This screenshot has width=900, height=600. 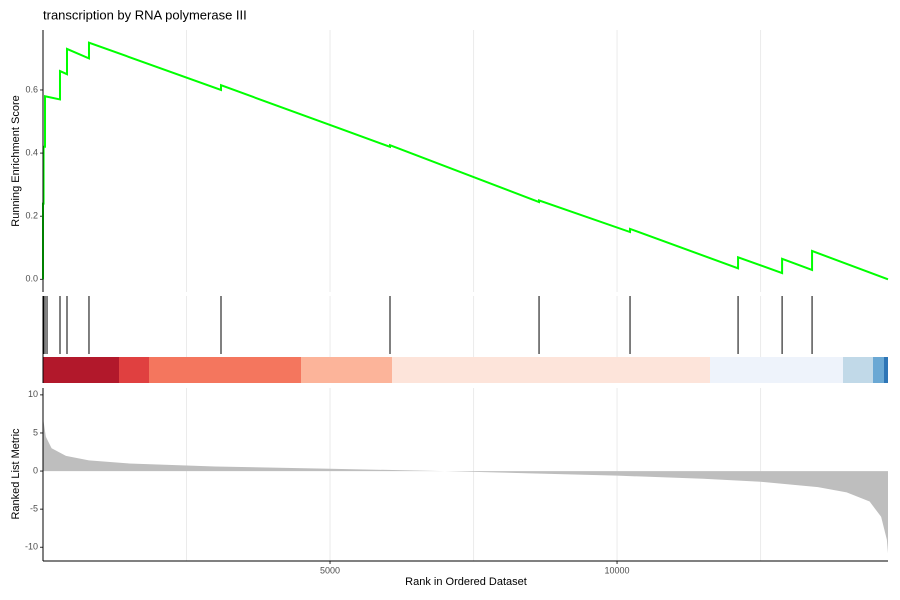 What do you see at coordinates (145, 14) in the screenshot?
I see `chart-title: transcription by RNA polymerase III` at bounding box center [145, 14].